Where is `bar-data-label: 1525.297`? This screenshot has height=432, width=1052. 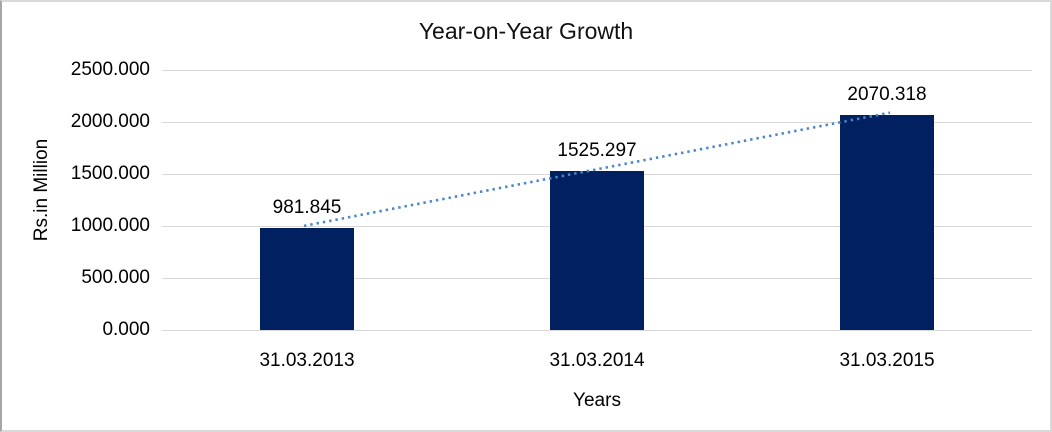
bar-data-label: 1525.297 is located at coordinates (597, 151).